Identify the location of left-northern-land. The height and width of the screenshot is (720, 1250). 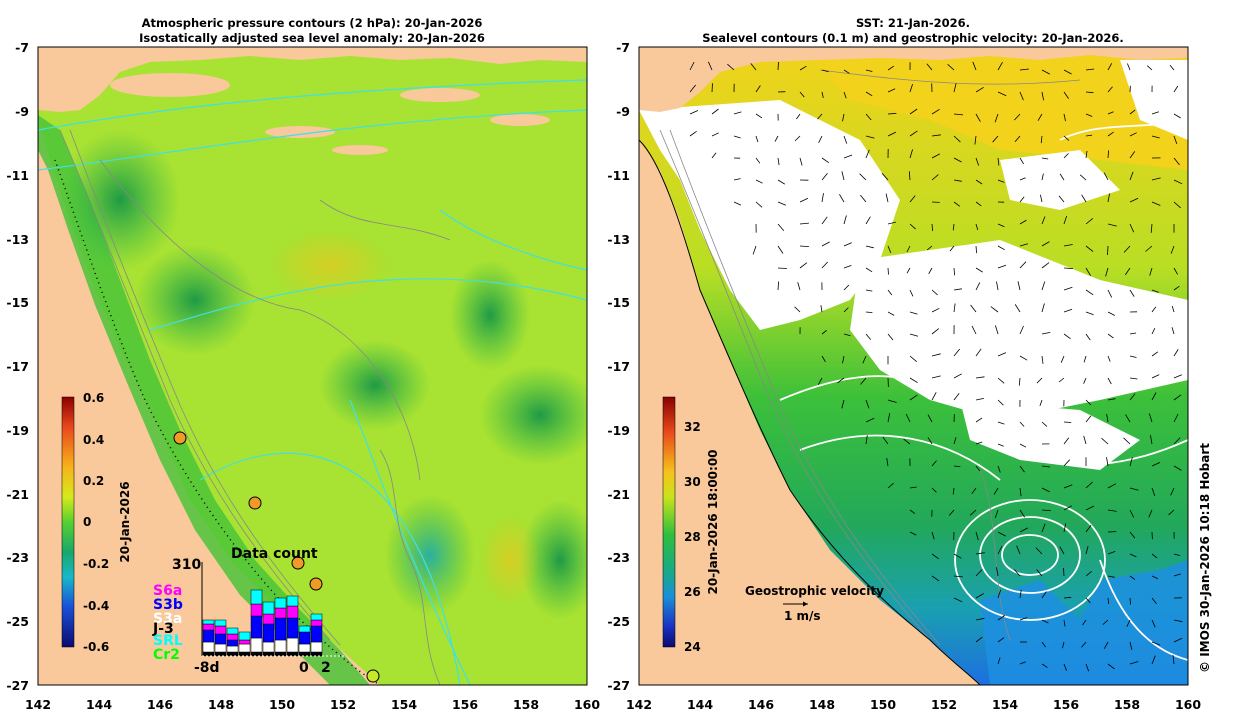
(312, 79).